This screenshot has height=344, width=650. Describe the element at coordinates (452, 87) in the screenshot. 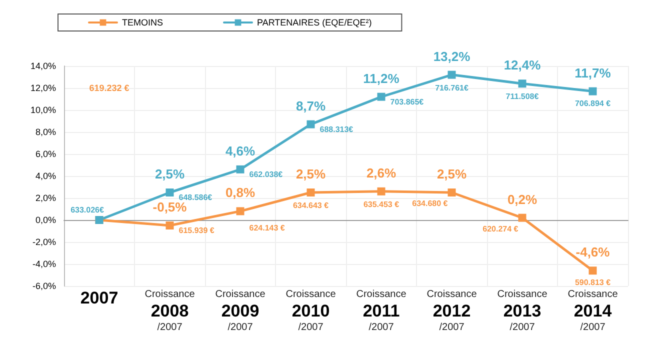

I see `annotation: 716.761€` at that location.